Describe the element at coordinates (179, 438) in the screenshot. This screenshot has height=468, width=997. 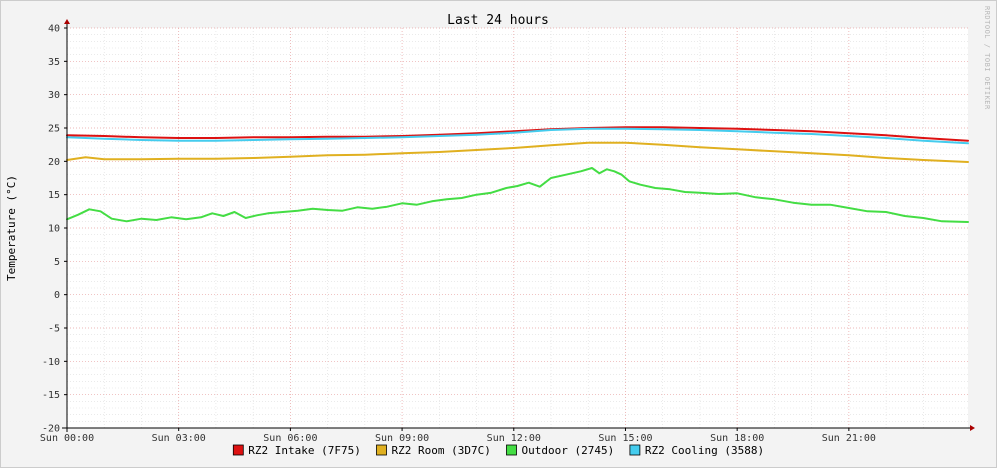
I see `x-tick-label: Sun 03:00` at that location.